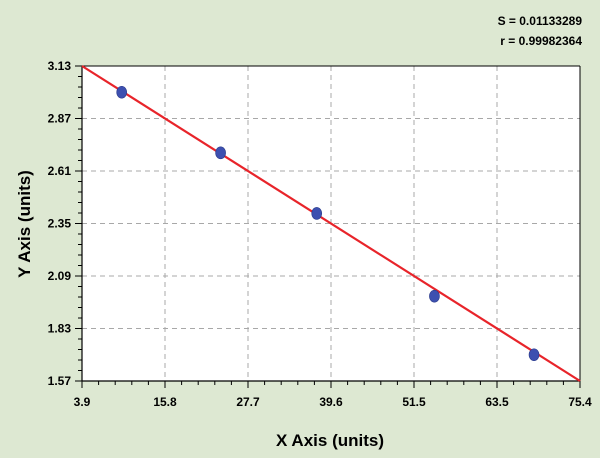 This screenshot has height=458, width=600. Describe the element at coordinates (414, 402) in the screenshot. I see `x-tick-label: 51.5` at that location.